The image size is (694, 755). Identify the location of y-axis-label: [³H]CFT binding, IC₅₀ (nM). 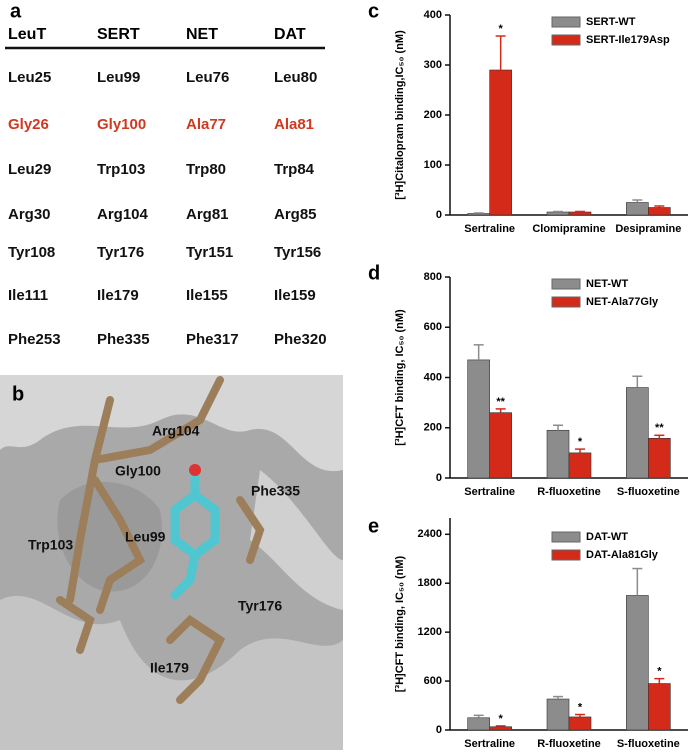
(400, 377).